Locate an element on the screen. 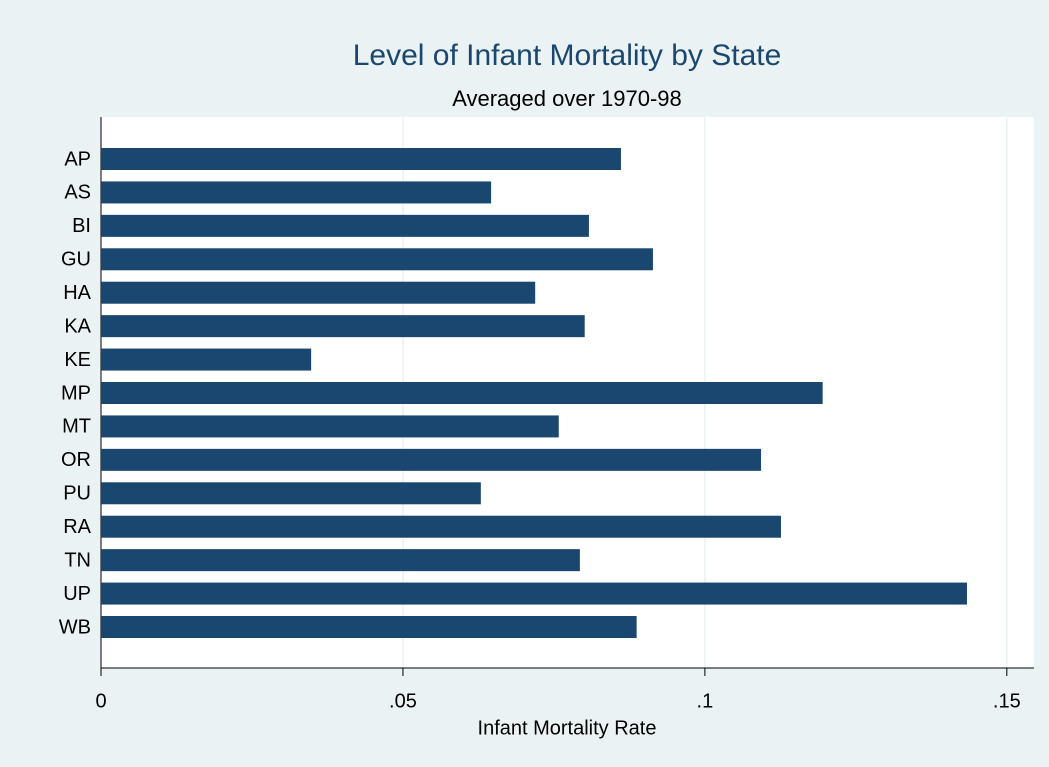 This screenshot has width=1049, height=767. x-axis-label: Infant Mortality Rate is located at coordinates (567, 728).